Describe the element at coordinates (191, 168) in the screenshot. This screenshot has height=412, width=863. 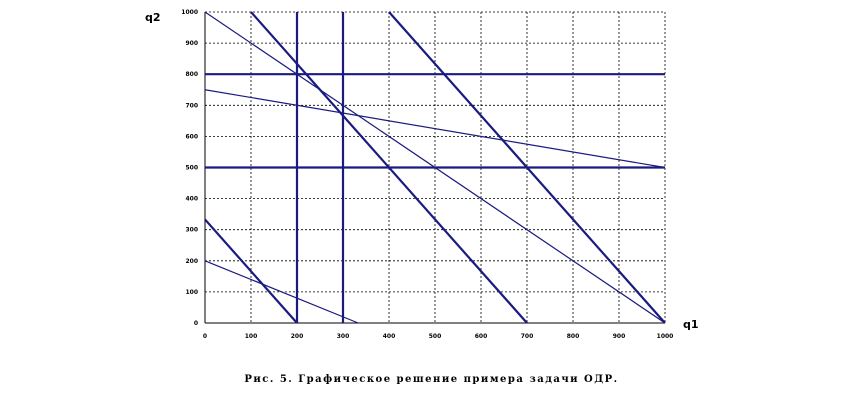
I see `y-tick-label: 500` at that location.